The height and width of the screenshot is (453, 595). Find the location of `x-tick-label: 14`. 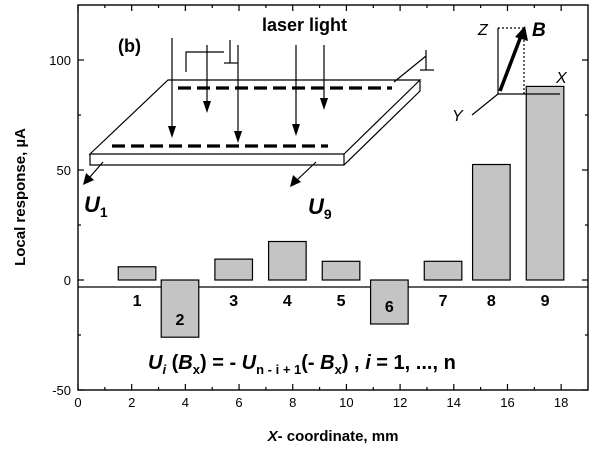

x-tick-label: 14 is located at coordinates (454, 402).